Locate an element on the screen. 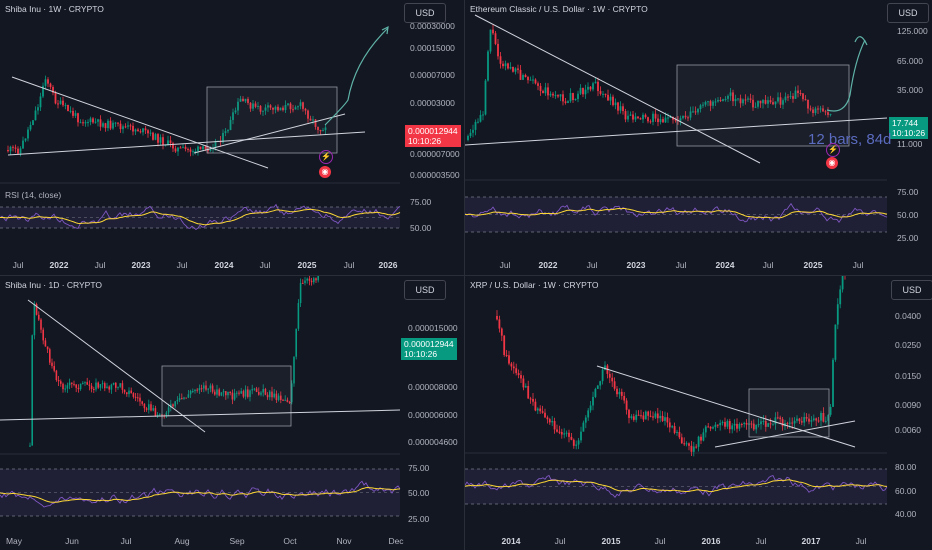  projection-arrow is located at coordinates (846, 75).